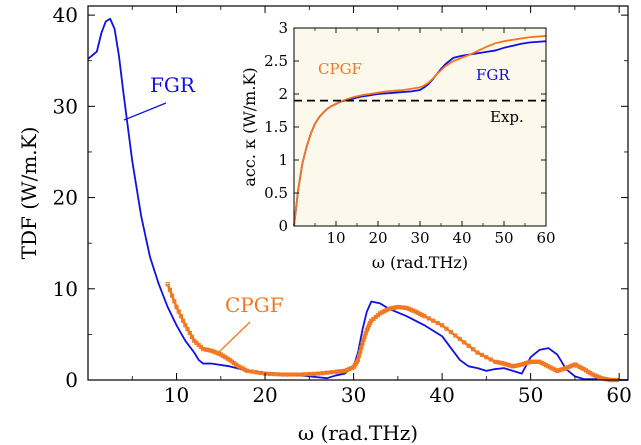 The image size is (641, 445). What do you see at coordinates (283, 226) in the screenshot?
I see `inset-y-tick-label: 0` at bounding box center [283, 226].